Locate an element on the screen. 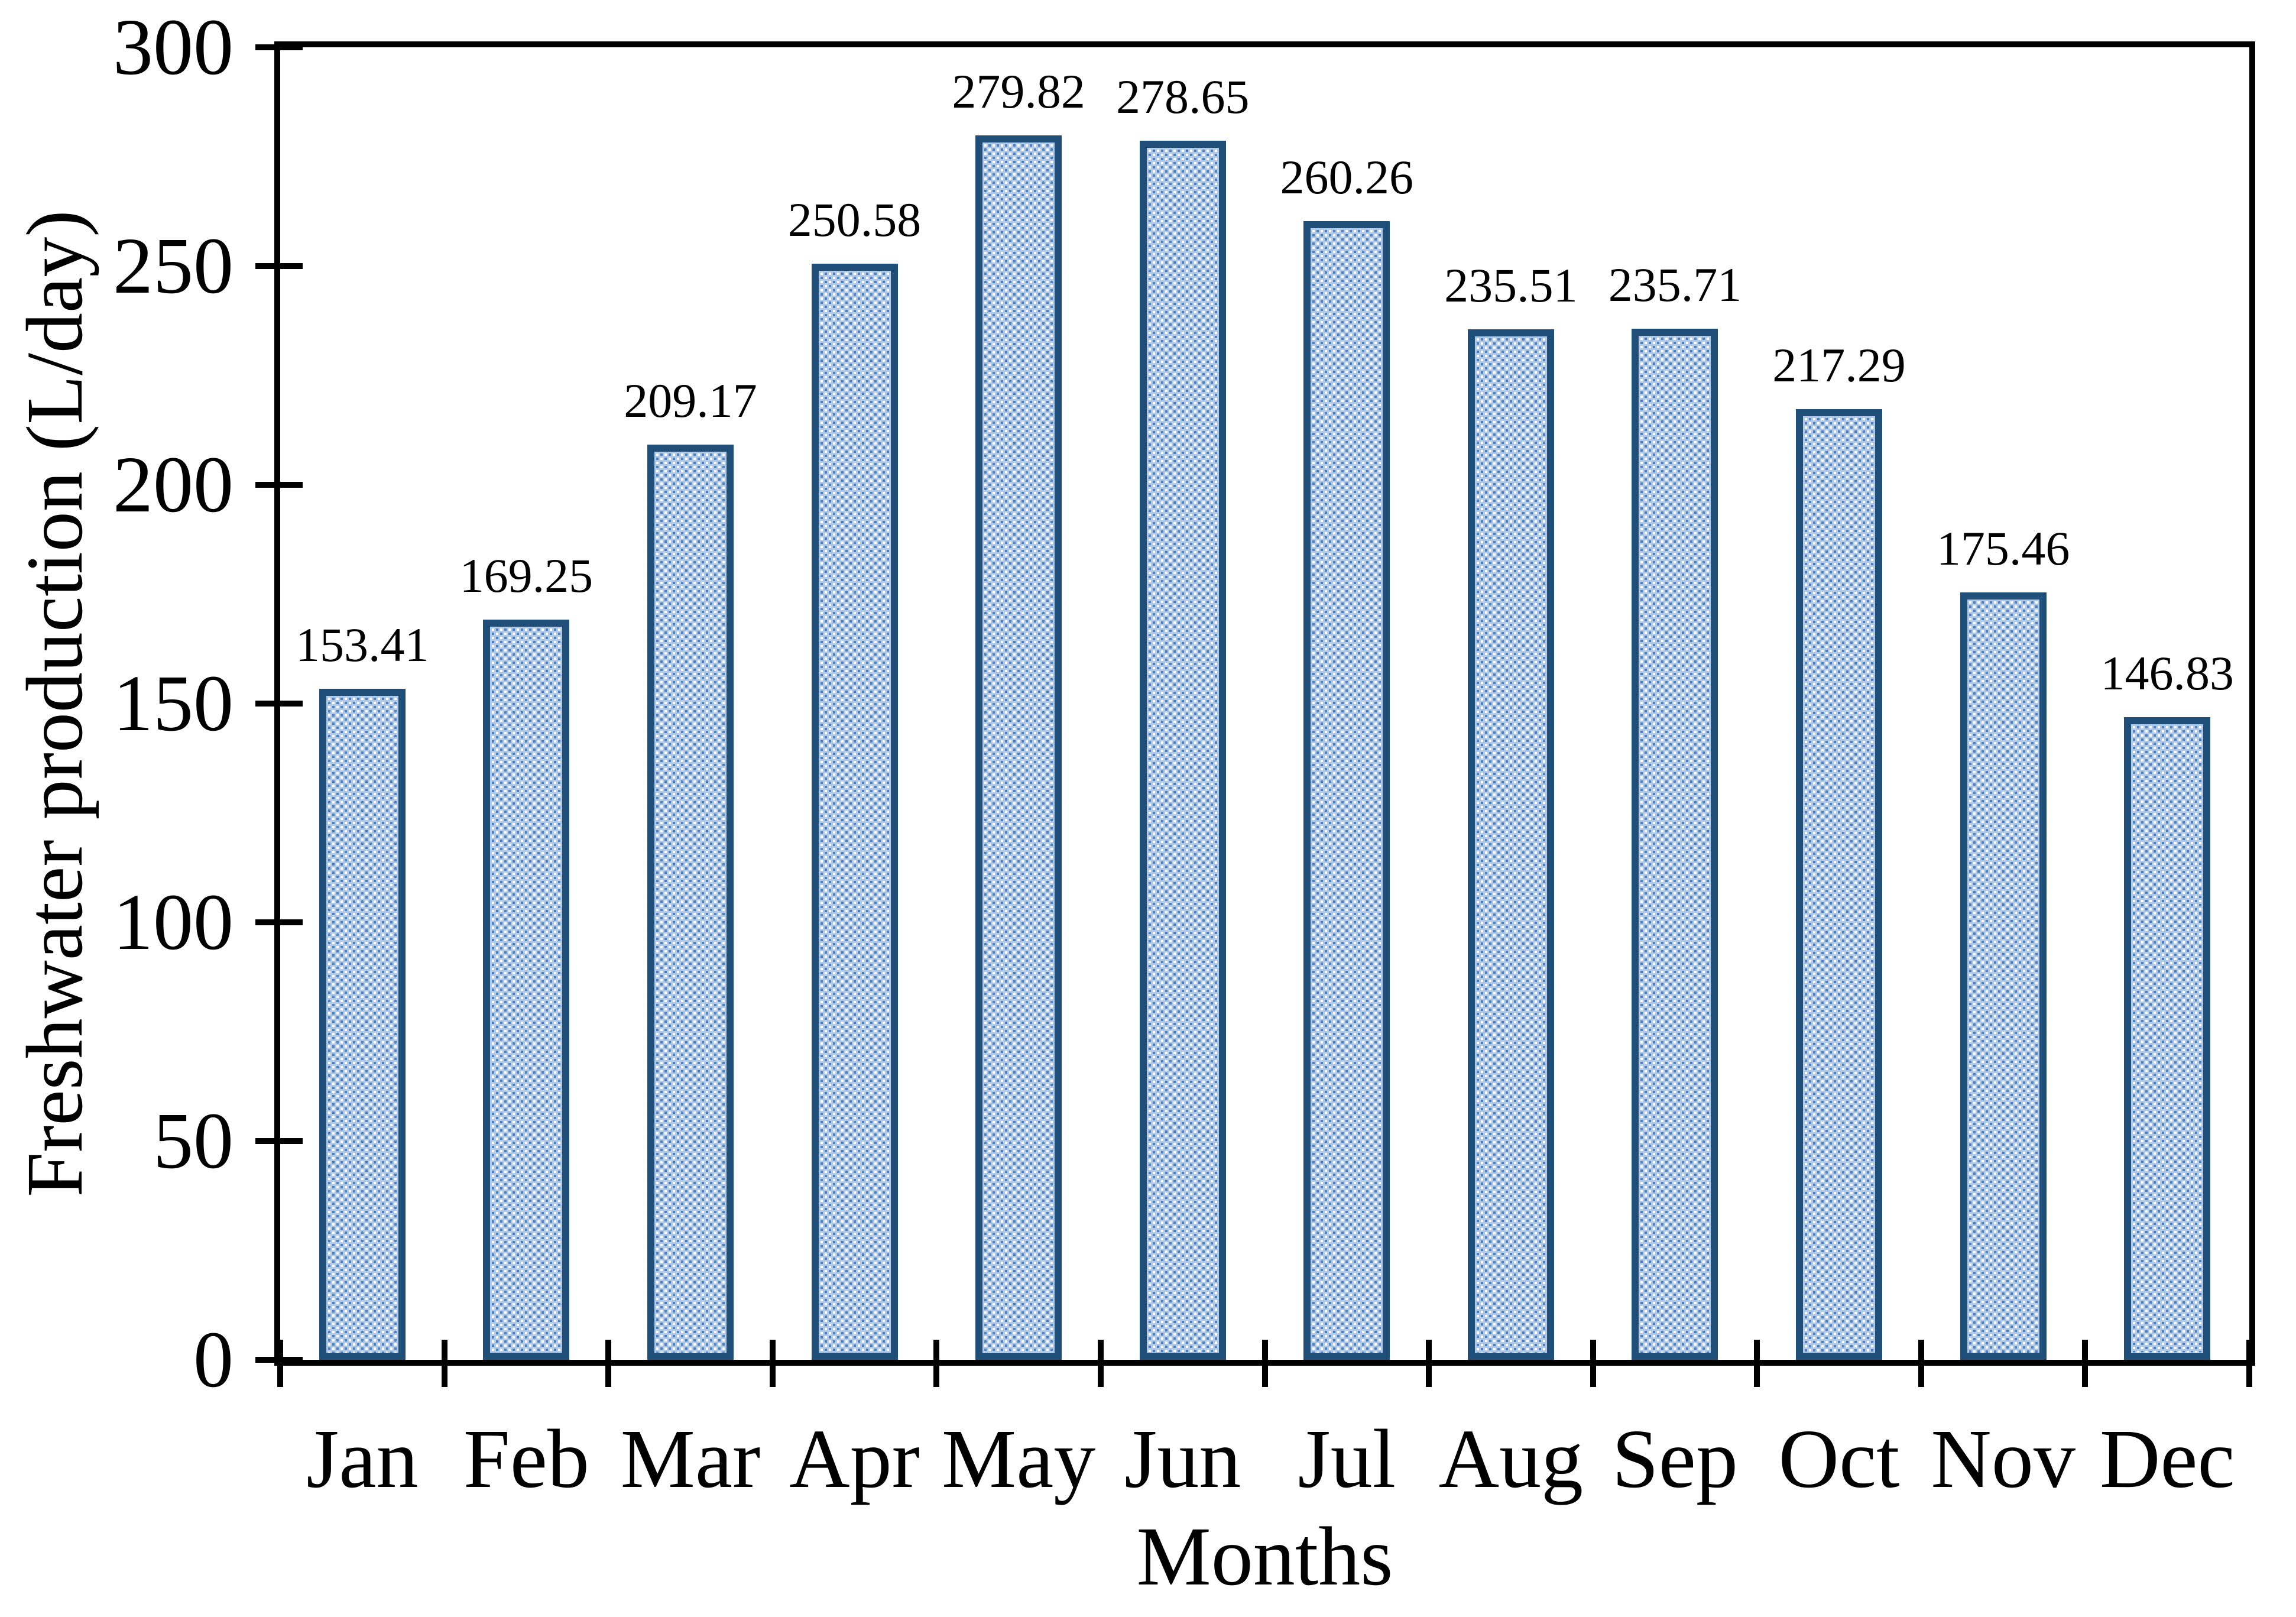  x-category-label: Sep is located at coordinates (1674, 1458).